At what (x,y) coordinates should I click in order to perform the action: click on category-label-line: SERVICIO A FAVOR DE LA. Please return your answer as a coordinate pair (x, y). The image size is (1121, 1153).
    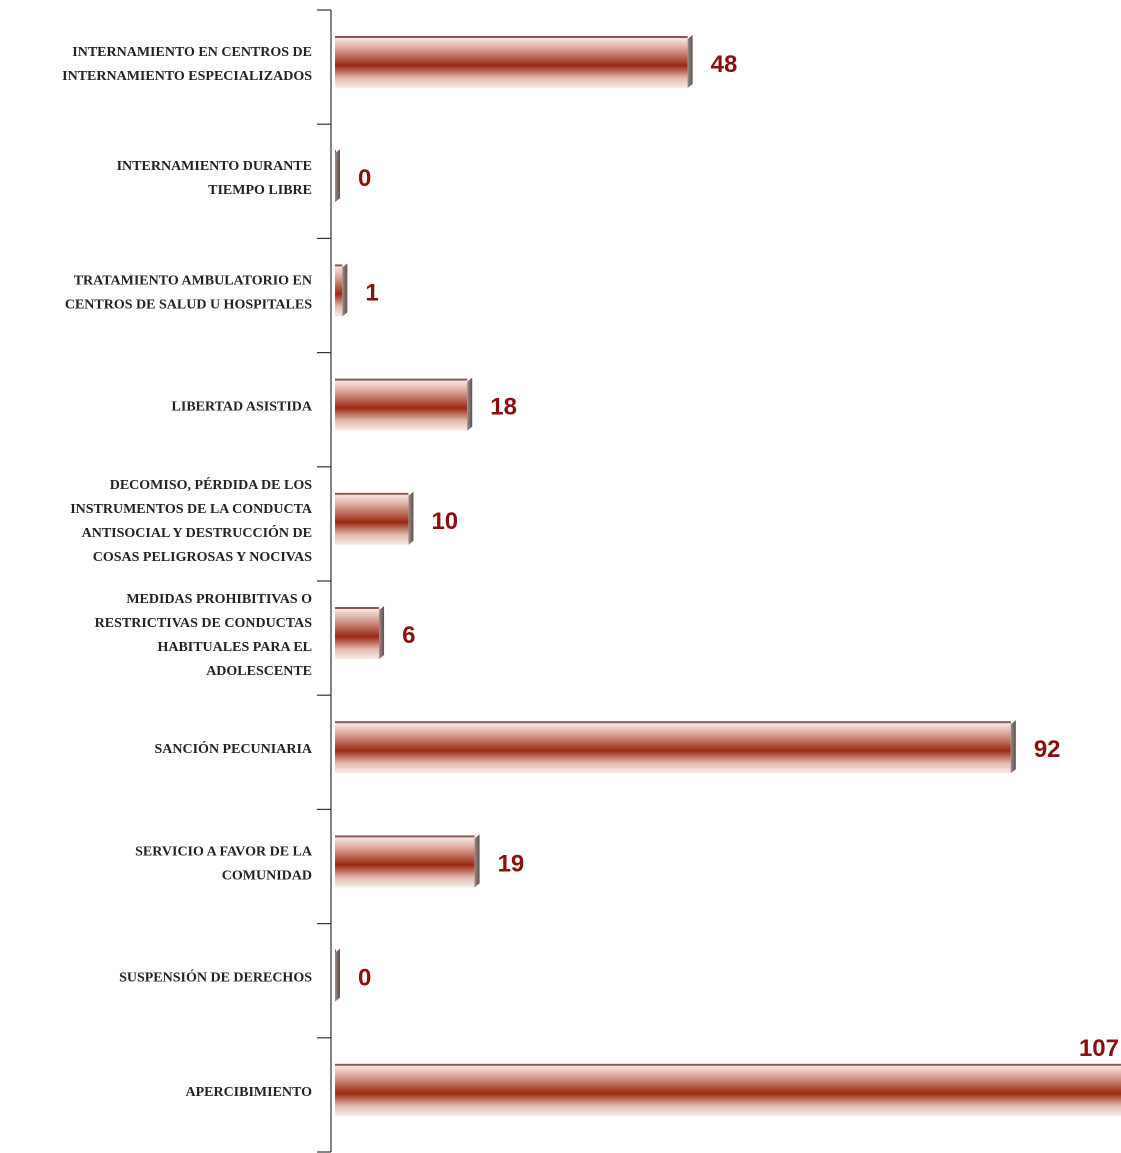
    Looking at the image, I should click on (224, 851).